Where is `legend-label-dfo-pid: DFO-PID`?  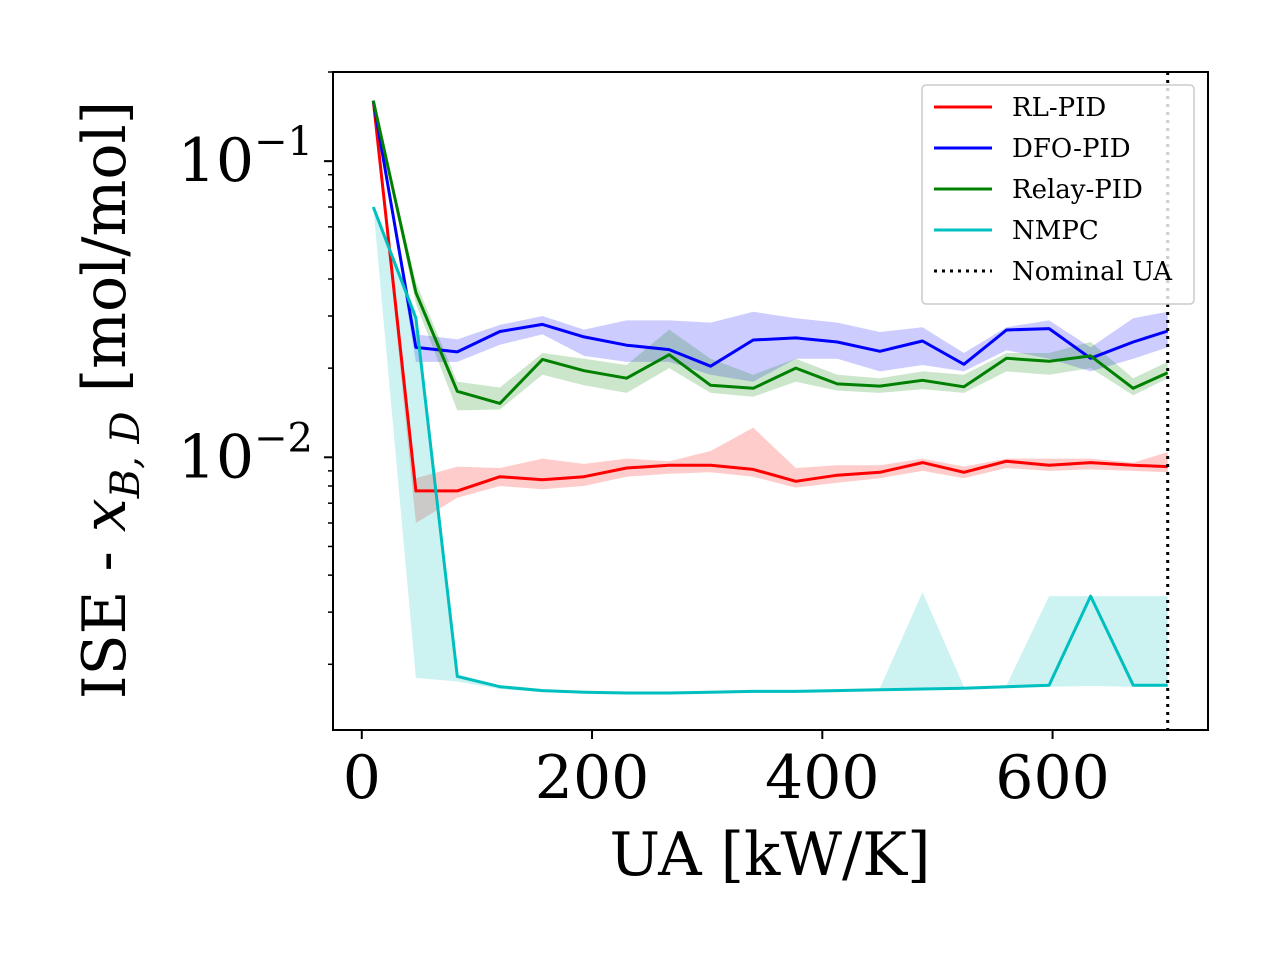 legend-label-dfo-pid: DFO-PID is located at coordinates (1071, 149).